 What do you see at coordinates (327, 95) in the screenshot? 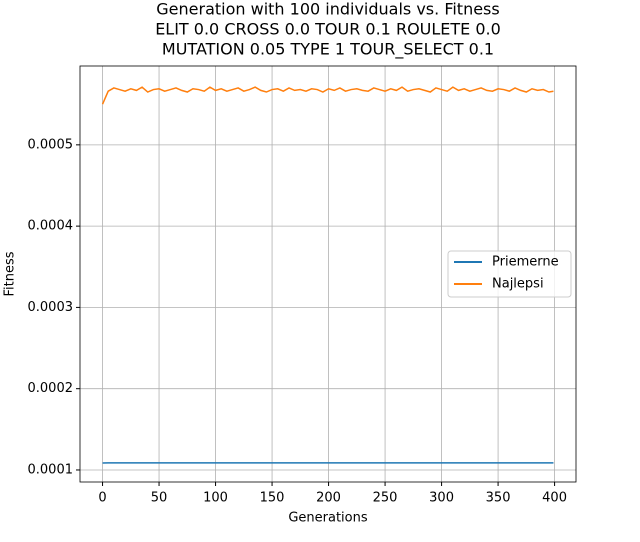
I see `series-line` at bounding box center [327, 95].